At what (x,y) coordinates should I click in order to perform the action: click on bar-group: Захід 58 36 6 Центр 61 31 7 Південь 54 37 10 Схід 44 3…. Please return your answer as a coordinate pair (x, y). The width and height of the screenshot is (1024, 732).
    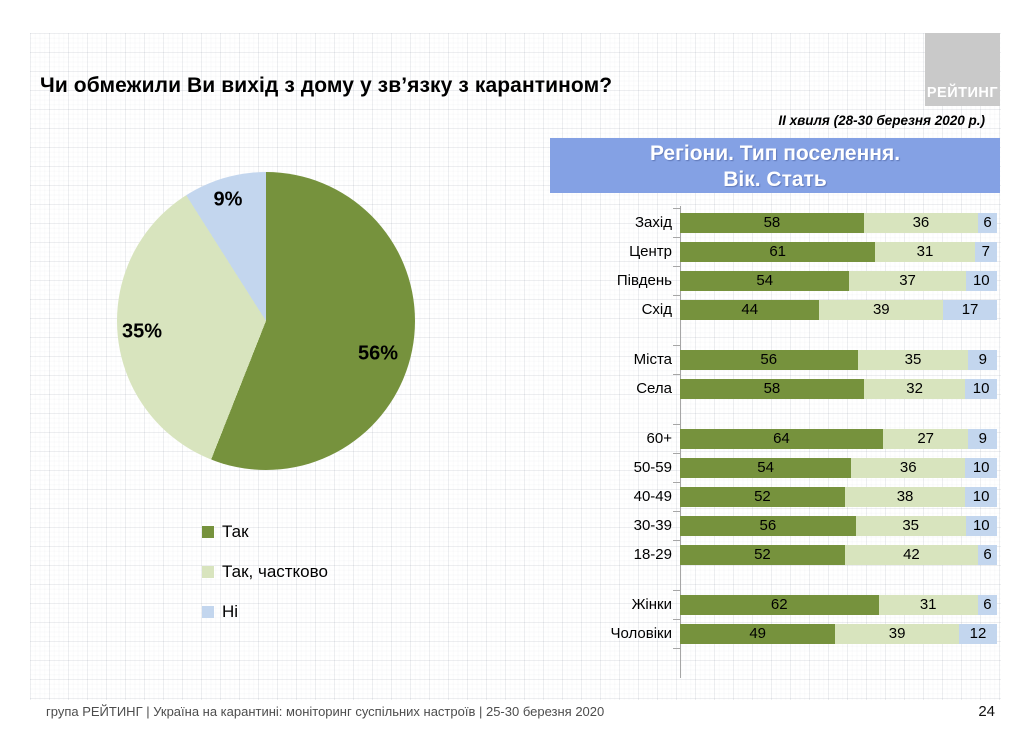
    Looking at the image, I should click on (800, 264).